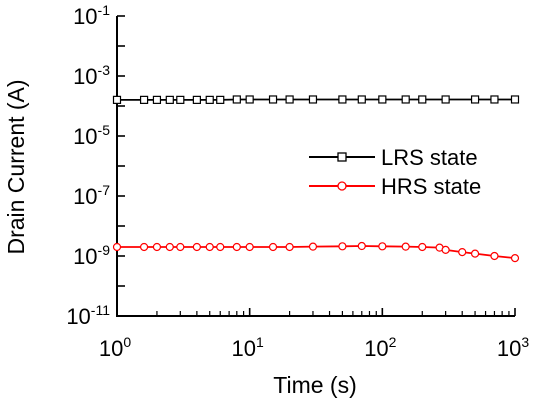  What do you see at coordinates (91, 195) in the screenshot?
I see `y-tick-label: 10⁻⁷` at bounding box center [91, 195].